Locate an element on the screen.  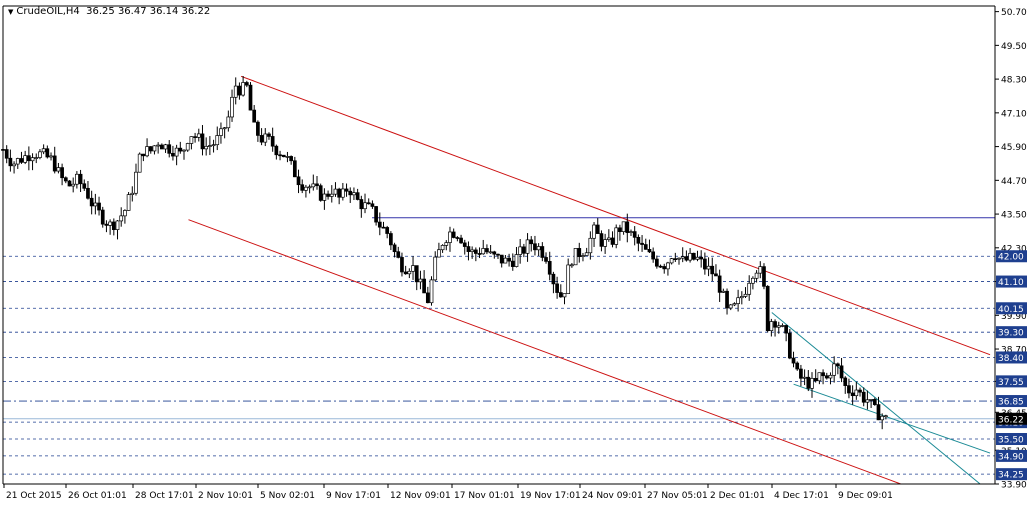
x-tick-label: 26 Oct 01:01 is located at coordinates (97, 496).